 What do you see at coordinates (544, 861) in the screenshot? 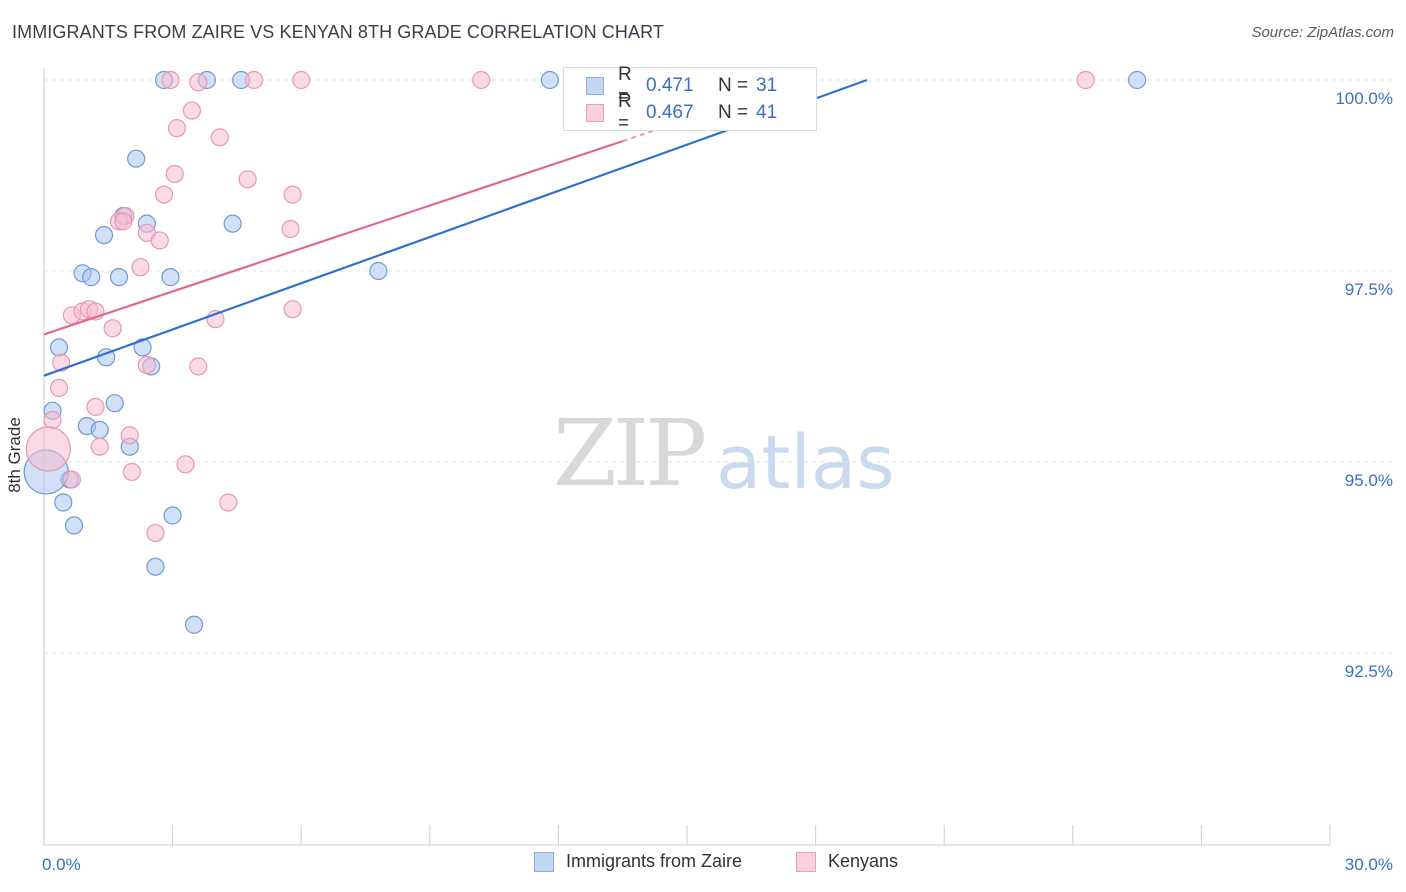
I see `series-legend-swatch-zaire` at bounding box center [544, 861].